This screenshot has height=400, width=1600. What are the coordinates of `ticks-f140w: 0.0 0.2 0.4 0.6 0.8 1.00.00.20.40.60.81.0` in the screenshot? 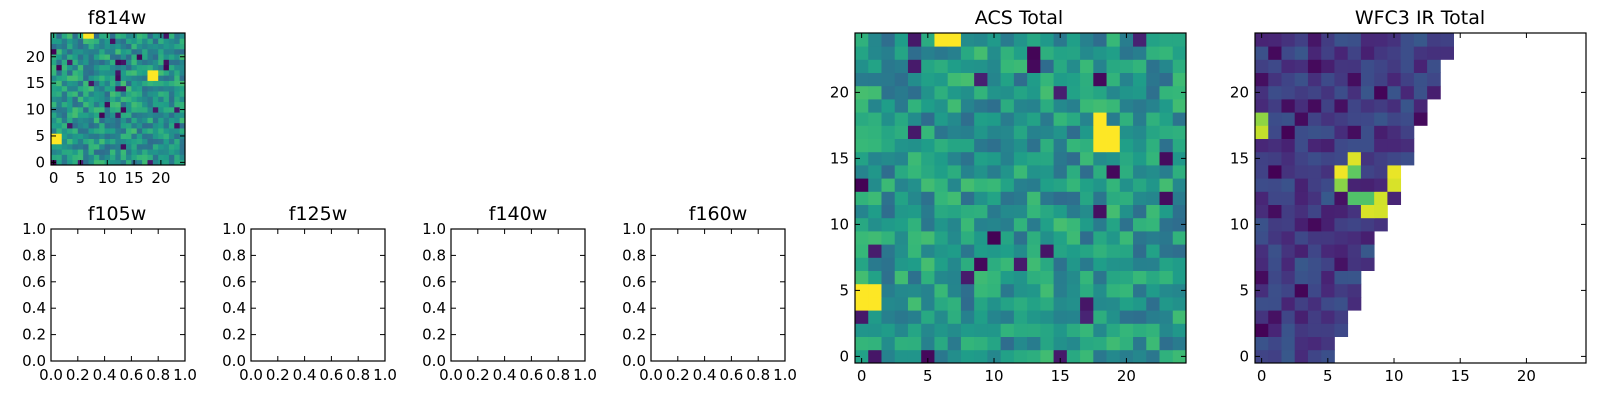 It's located at (509, 302).